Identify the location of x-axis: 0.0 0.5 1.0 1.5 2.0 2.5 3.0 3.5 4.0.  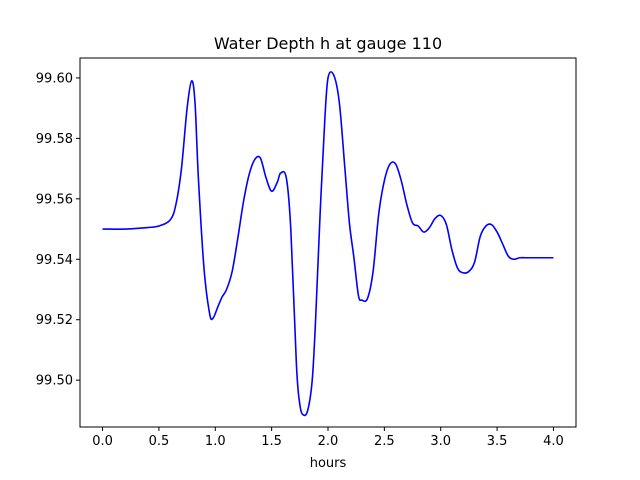
(328, 438).